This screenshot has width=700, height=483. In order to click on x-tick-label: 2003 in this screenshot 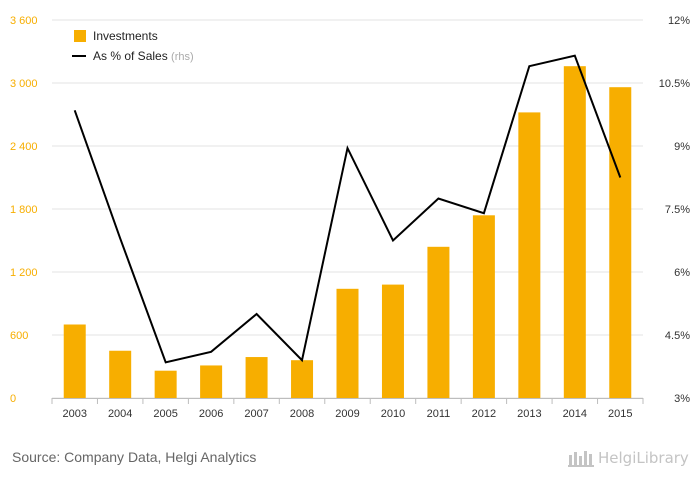, I will do `click(74, 414)`.